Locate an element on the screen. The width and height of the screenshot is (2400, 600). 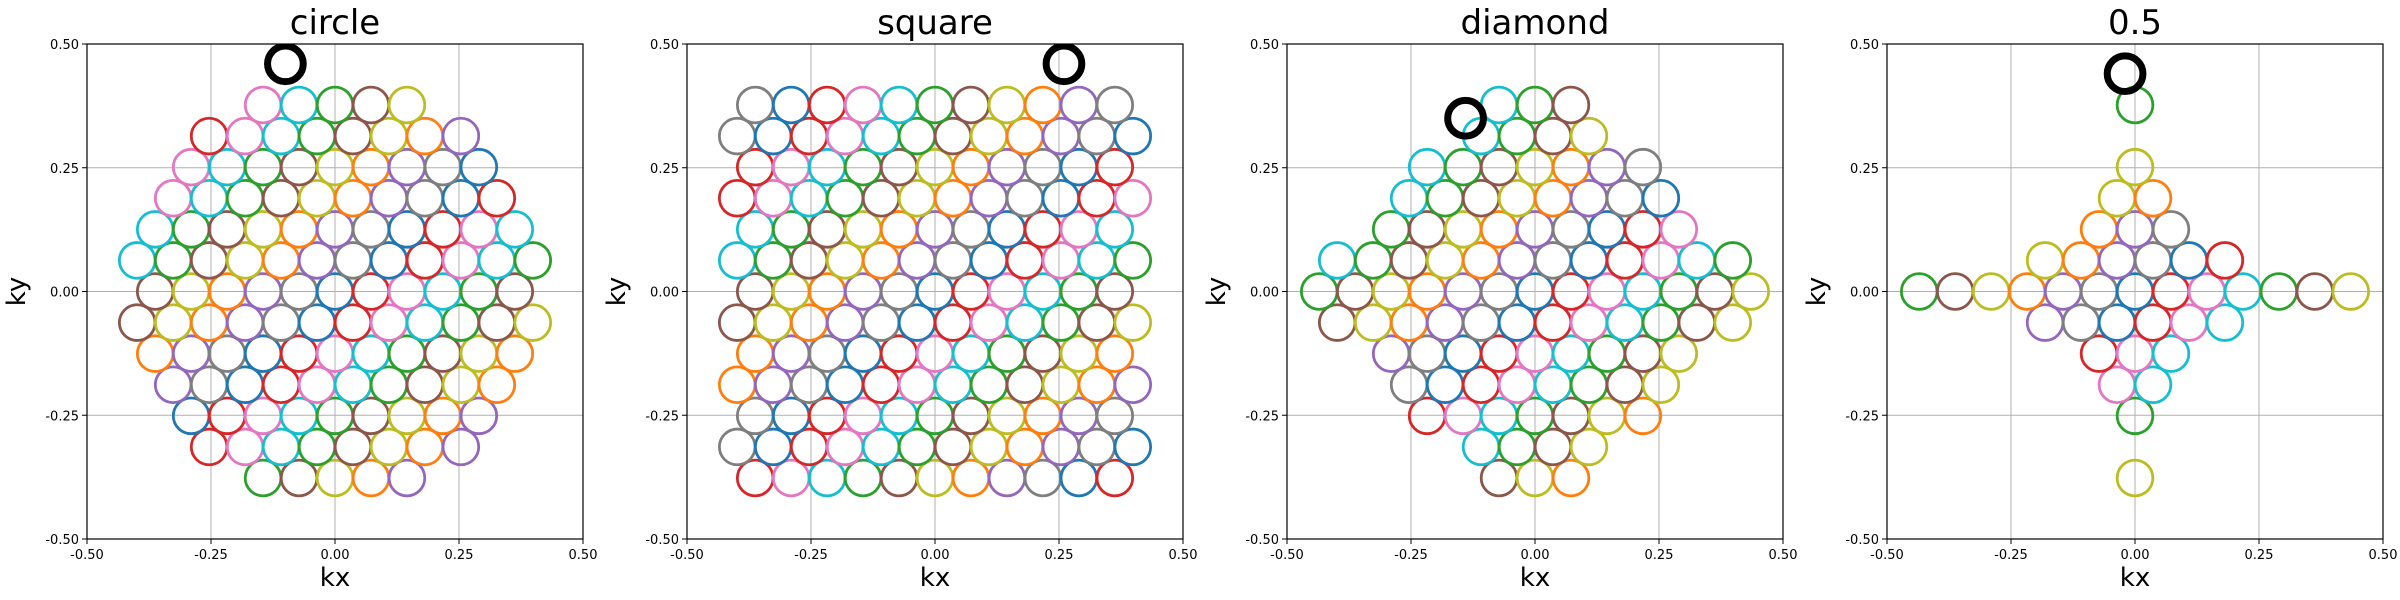
y-tick-label: 0.25 is located at coordinates (664, 169).